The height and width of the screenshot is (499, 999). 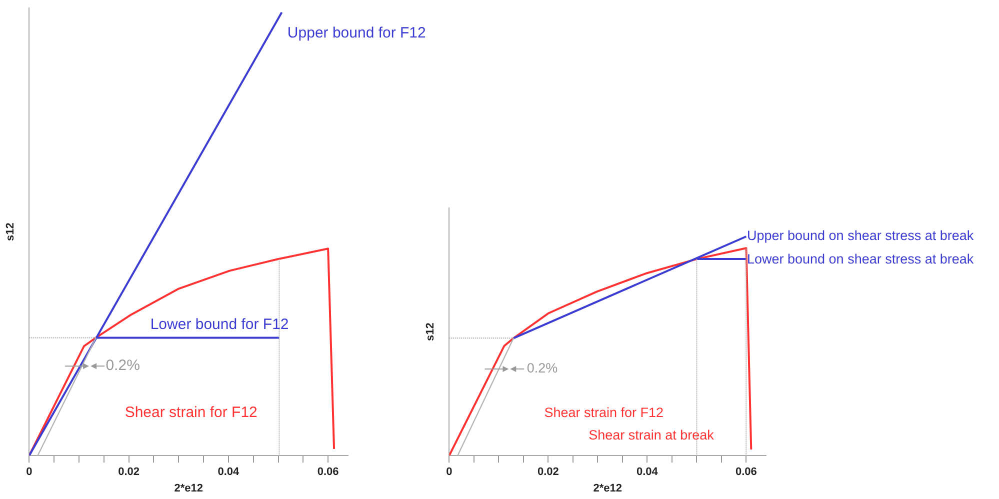 What do you see at coordinates (860, 259) in the screenshot?
I see `series-label: Lower bound on shear stress at break` at bounding box center [860, 259].